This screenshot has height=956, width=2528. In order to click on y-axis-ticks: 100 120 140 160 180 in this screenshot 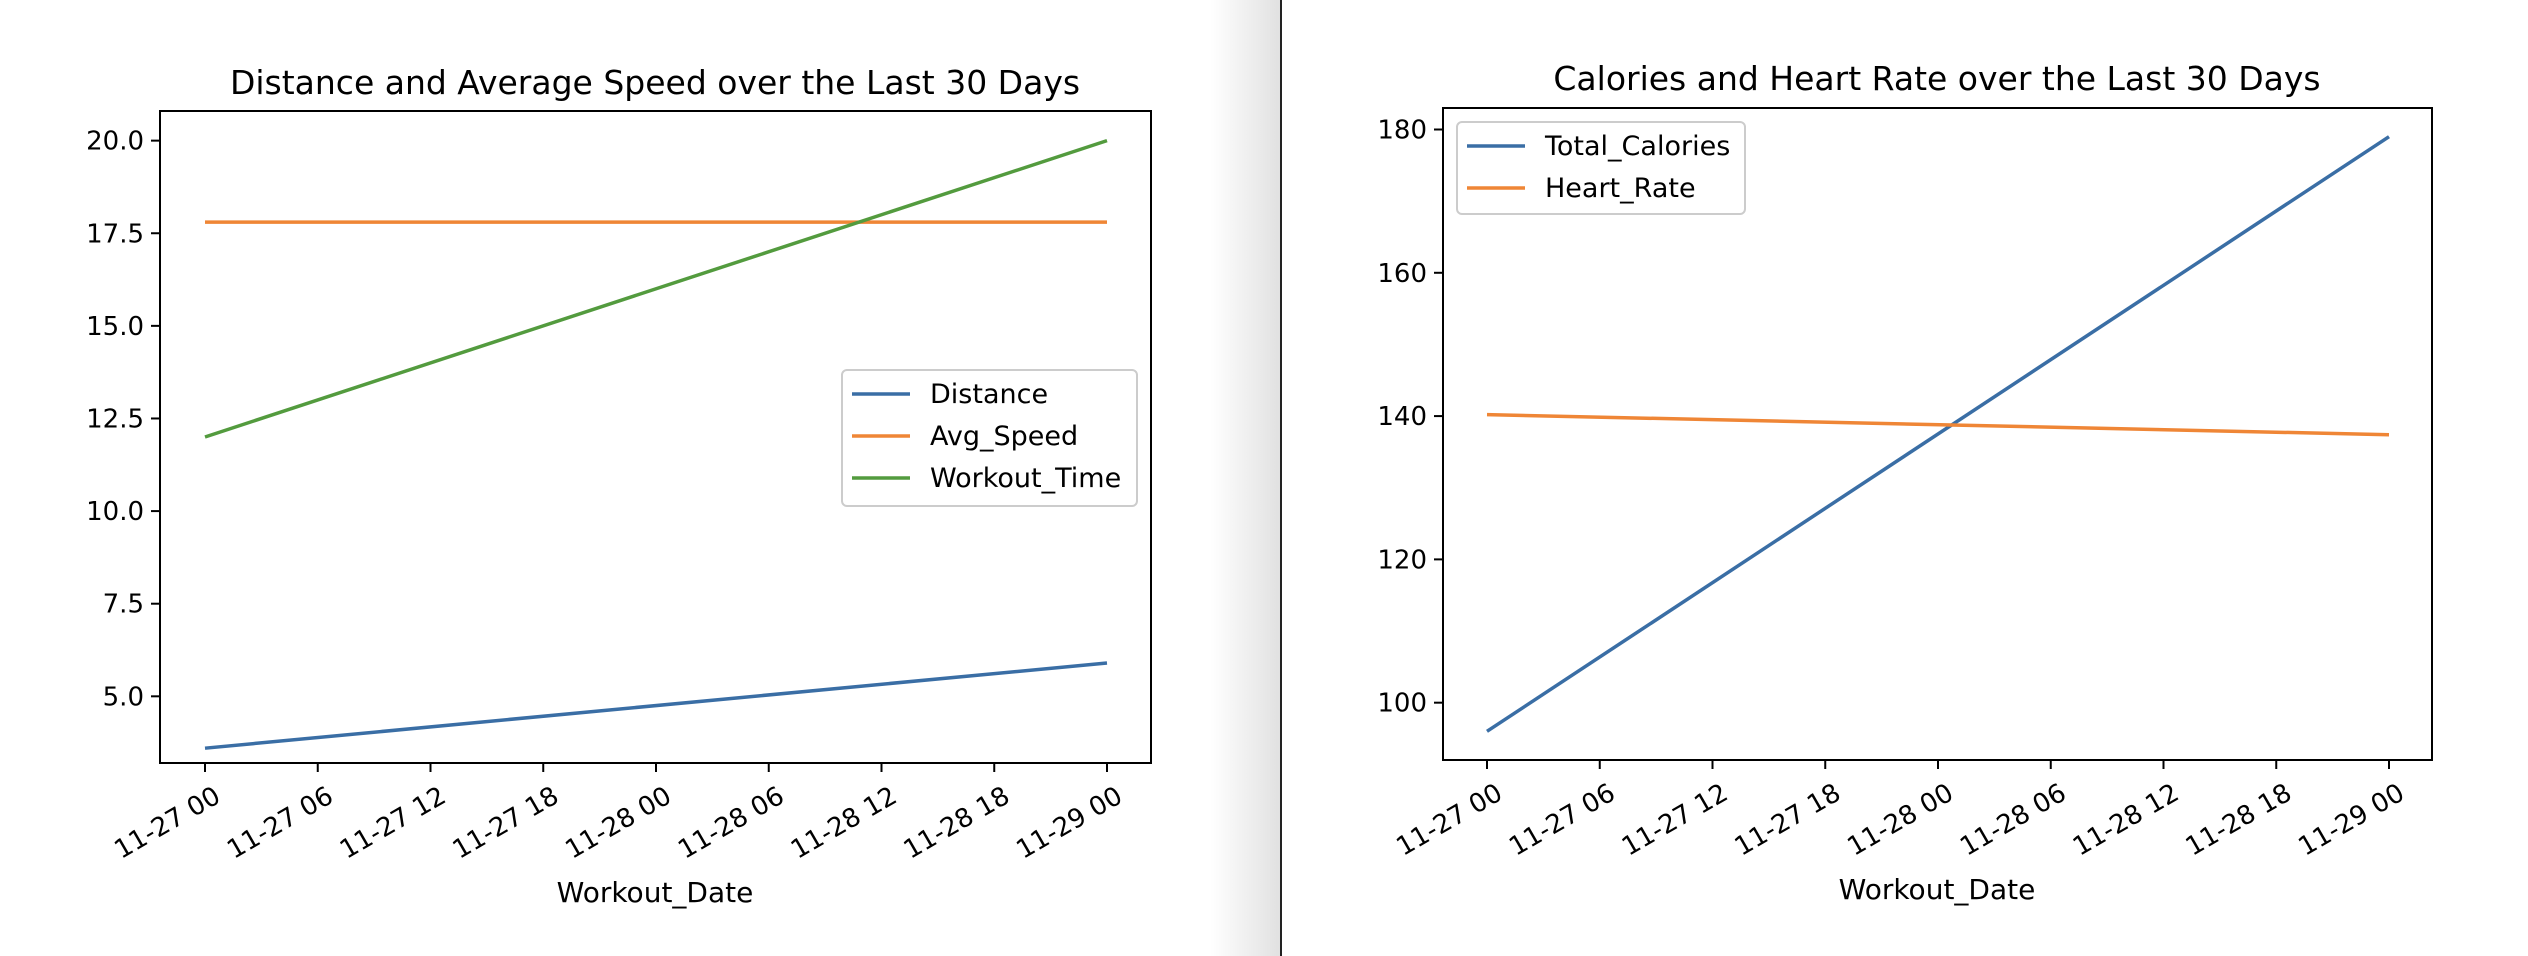, I will do `click(1410, 417)`.